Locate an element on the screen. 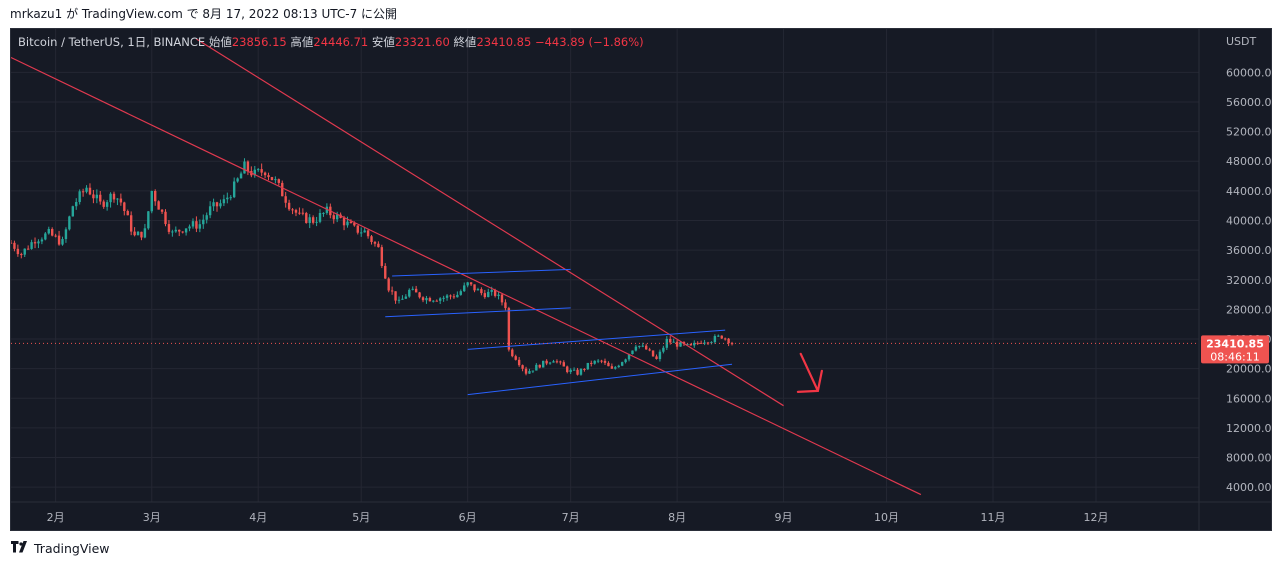 This screenshot has width=1280, height=565. time-tick-label: 6月 is located at coordinates (468, 517).